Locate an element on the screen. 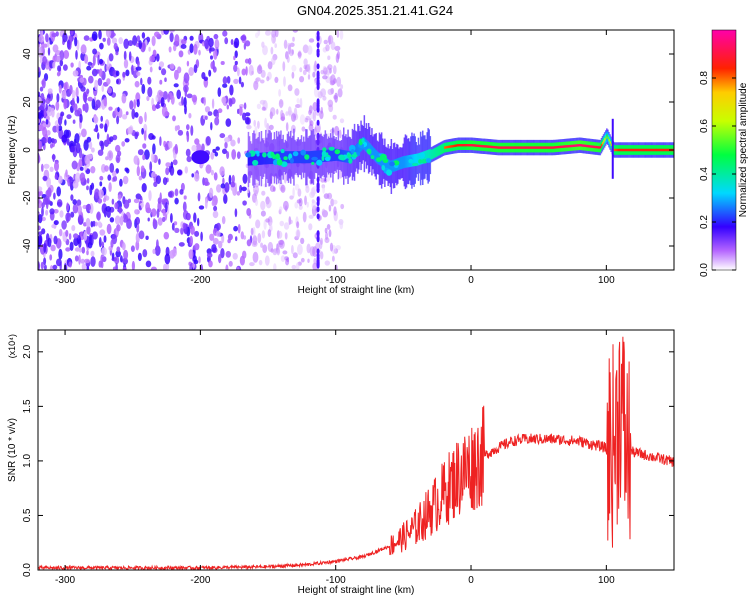  snr-x-tick-label: -300 is located at coordinates (65, 580).